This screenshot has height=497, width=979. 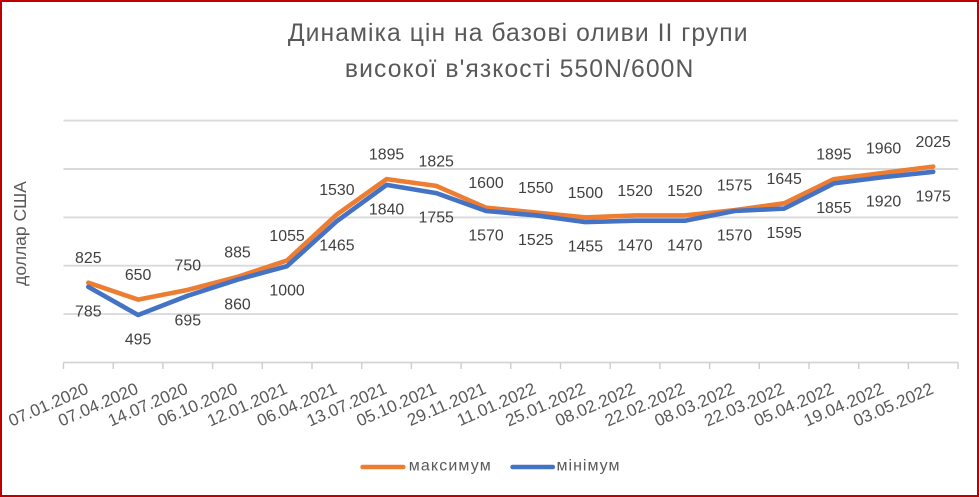 I want to click on svg-text: 1550, so click(x=536, y=188).